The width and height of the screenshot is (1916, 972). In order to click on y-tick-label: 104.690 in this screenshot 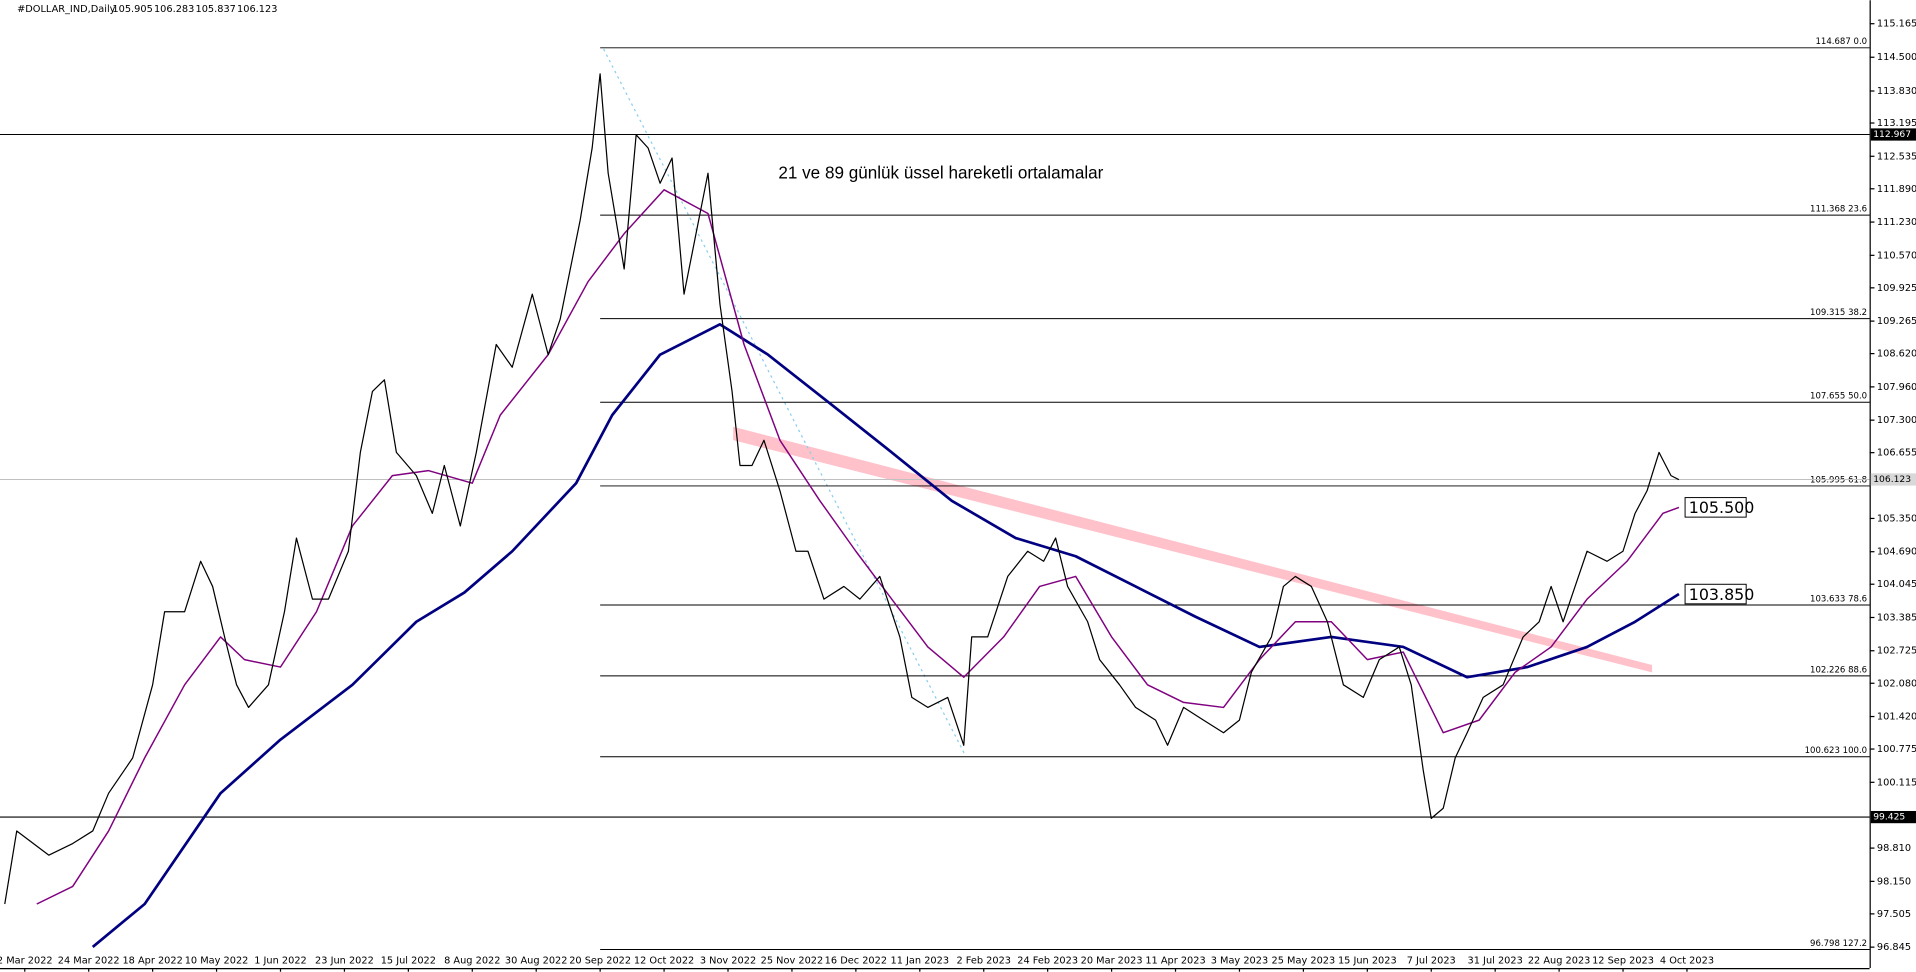, I will do `click(1896, 552)`.